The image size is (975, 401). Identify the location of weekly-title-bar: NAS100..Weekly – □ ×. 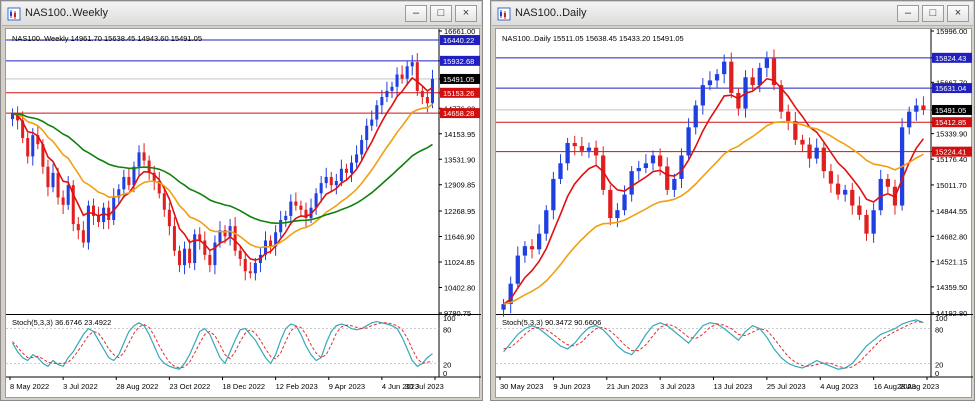
(241, 14).